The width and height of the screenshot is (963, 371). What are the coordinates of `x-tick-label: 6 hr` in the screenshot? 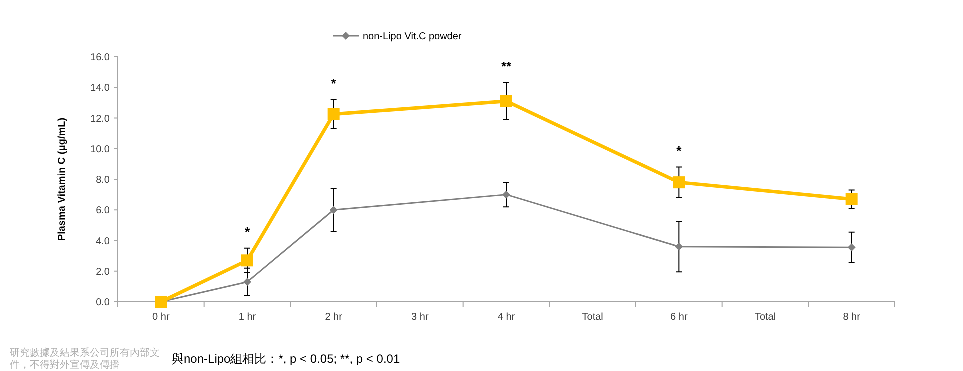 It's located at (679, 317).